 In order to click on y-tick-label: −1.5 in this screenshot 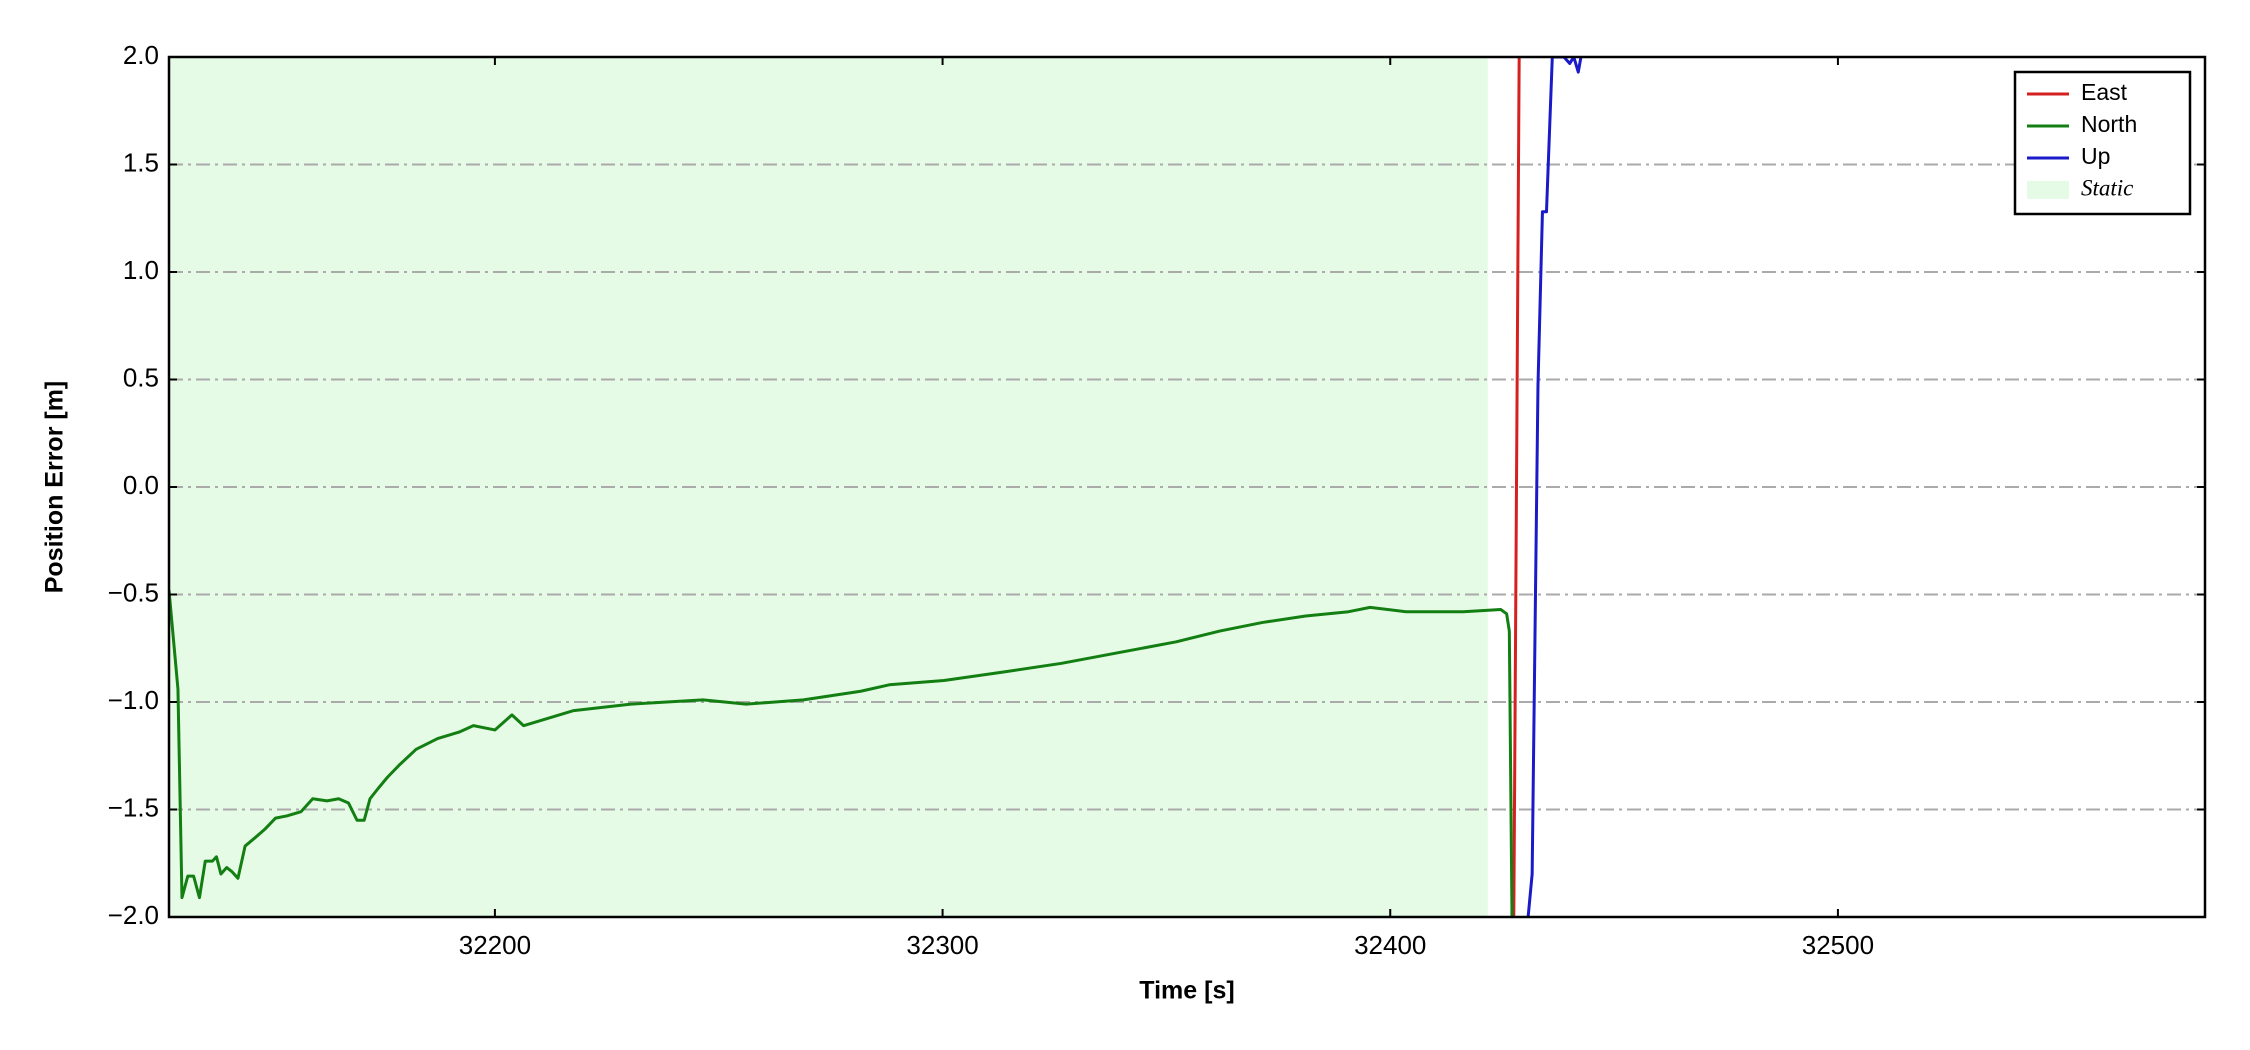, I will do `click(133, 807)`.